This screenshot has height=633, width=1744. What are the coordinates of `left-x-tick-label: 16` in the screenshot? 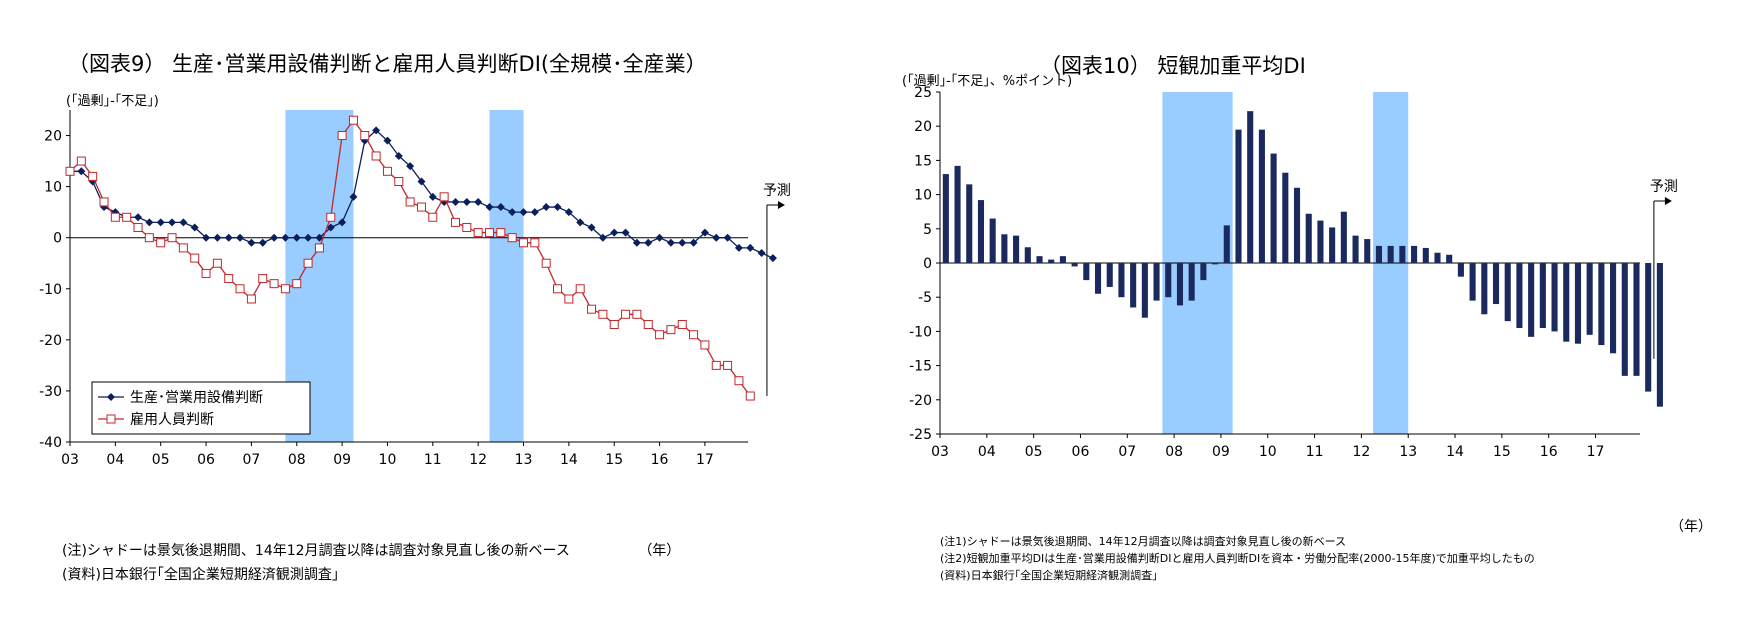 It's located at (660, 460).